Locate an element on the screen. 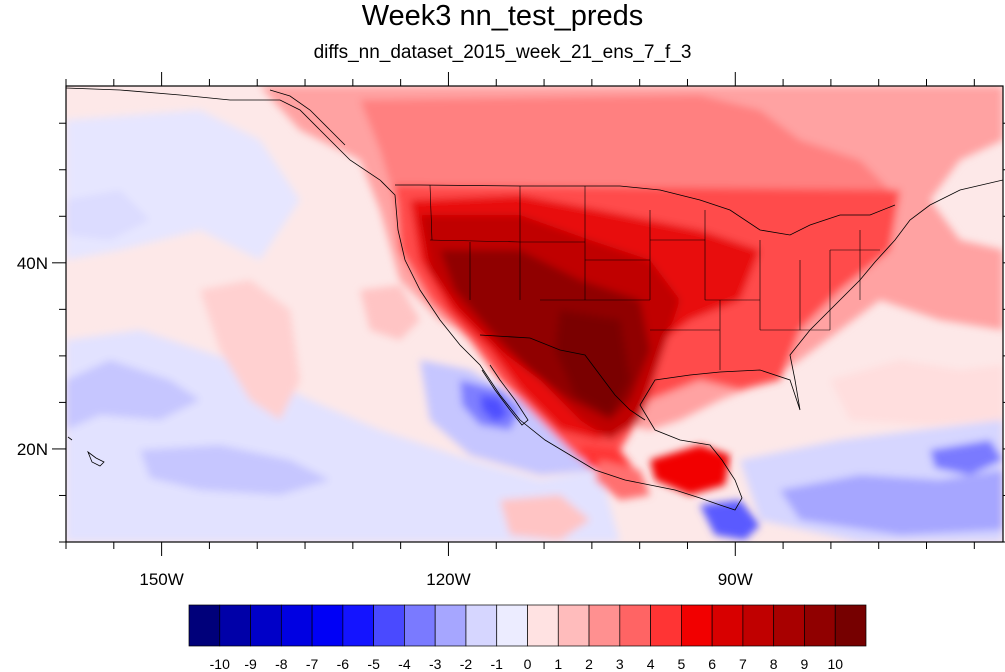 This screenshot has height=672, width=1005. colorbar-label: -4 is located at coordinates (404, 664).